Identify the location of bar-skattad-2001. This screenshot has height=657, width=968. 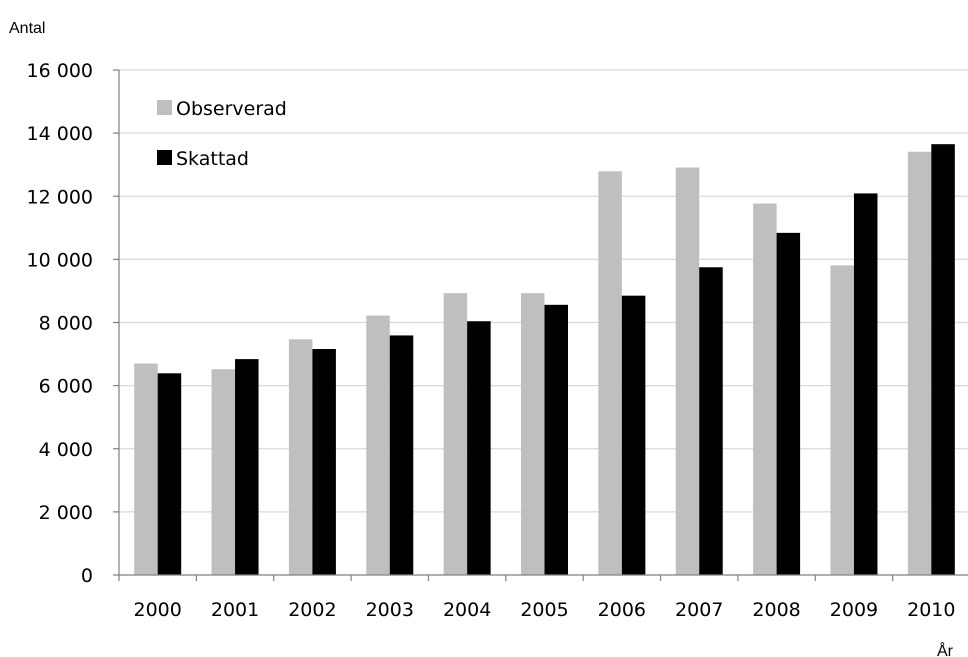
(247, 467).